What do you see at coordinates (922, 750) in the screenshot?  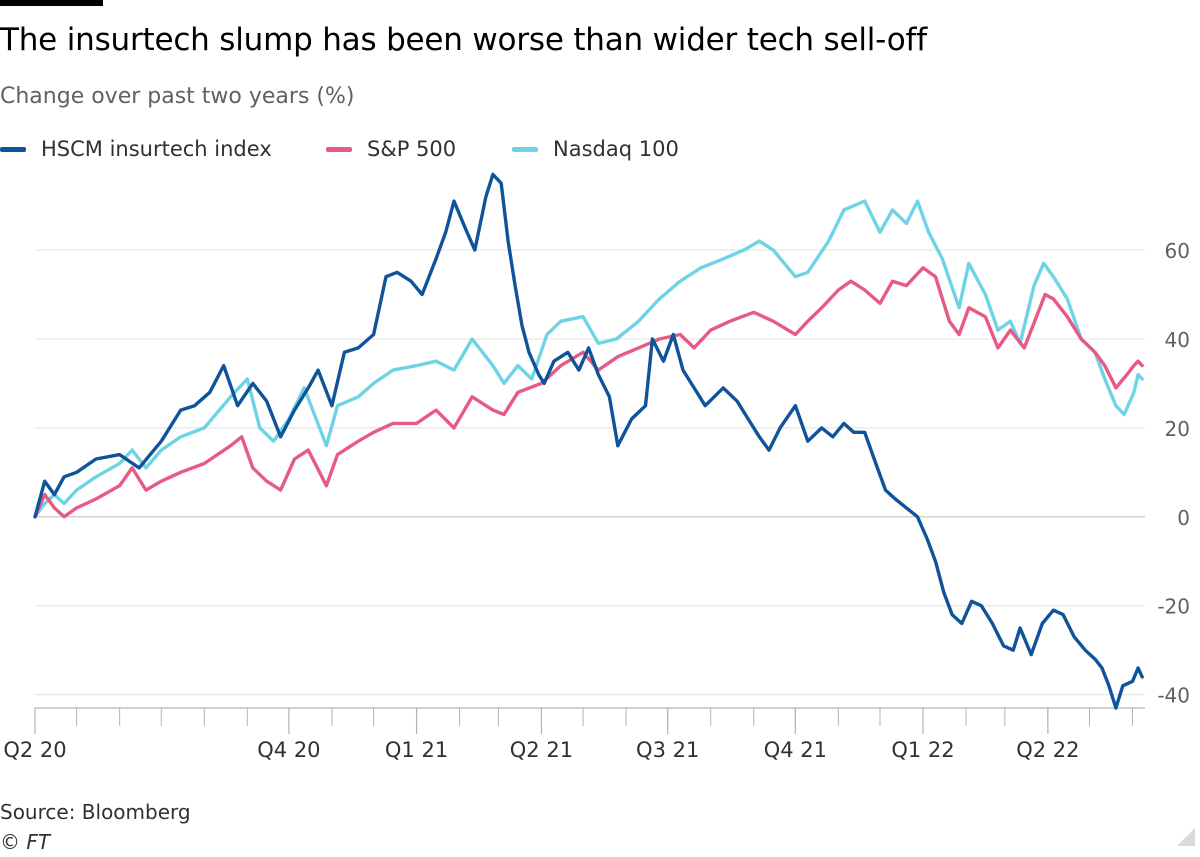 I see `x-tick-label: Q1 22` at bounding box center [922, 750].